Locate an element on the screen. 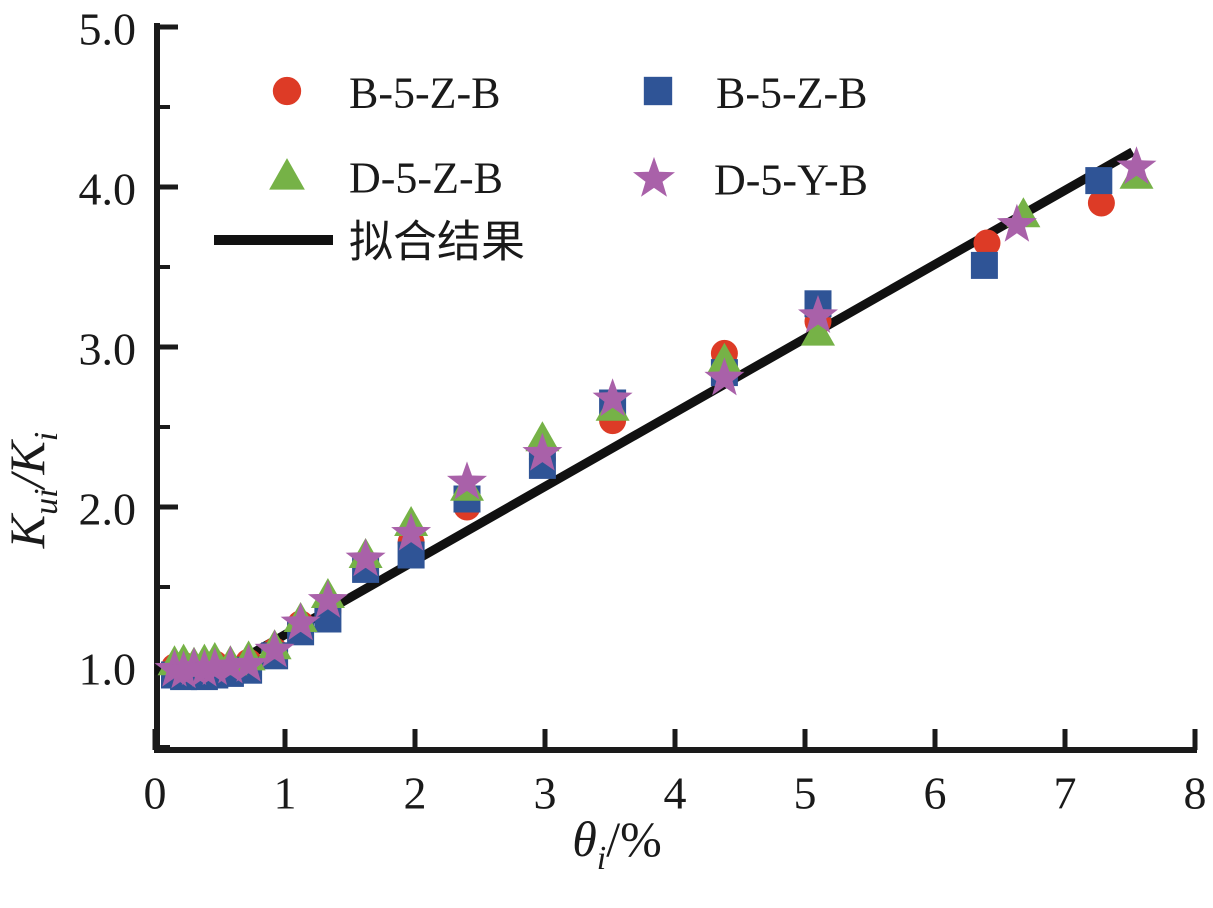 This screenshot has height=908, width=1213. x-axis-title: θi/% is located at coordinates (617, 844).